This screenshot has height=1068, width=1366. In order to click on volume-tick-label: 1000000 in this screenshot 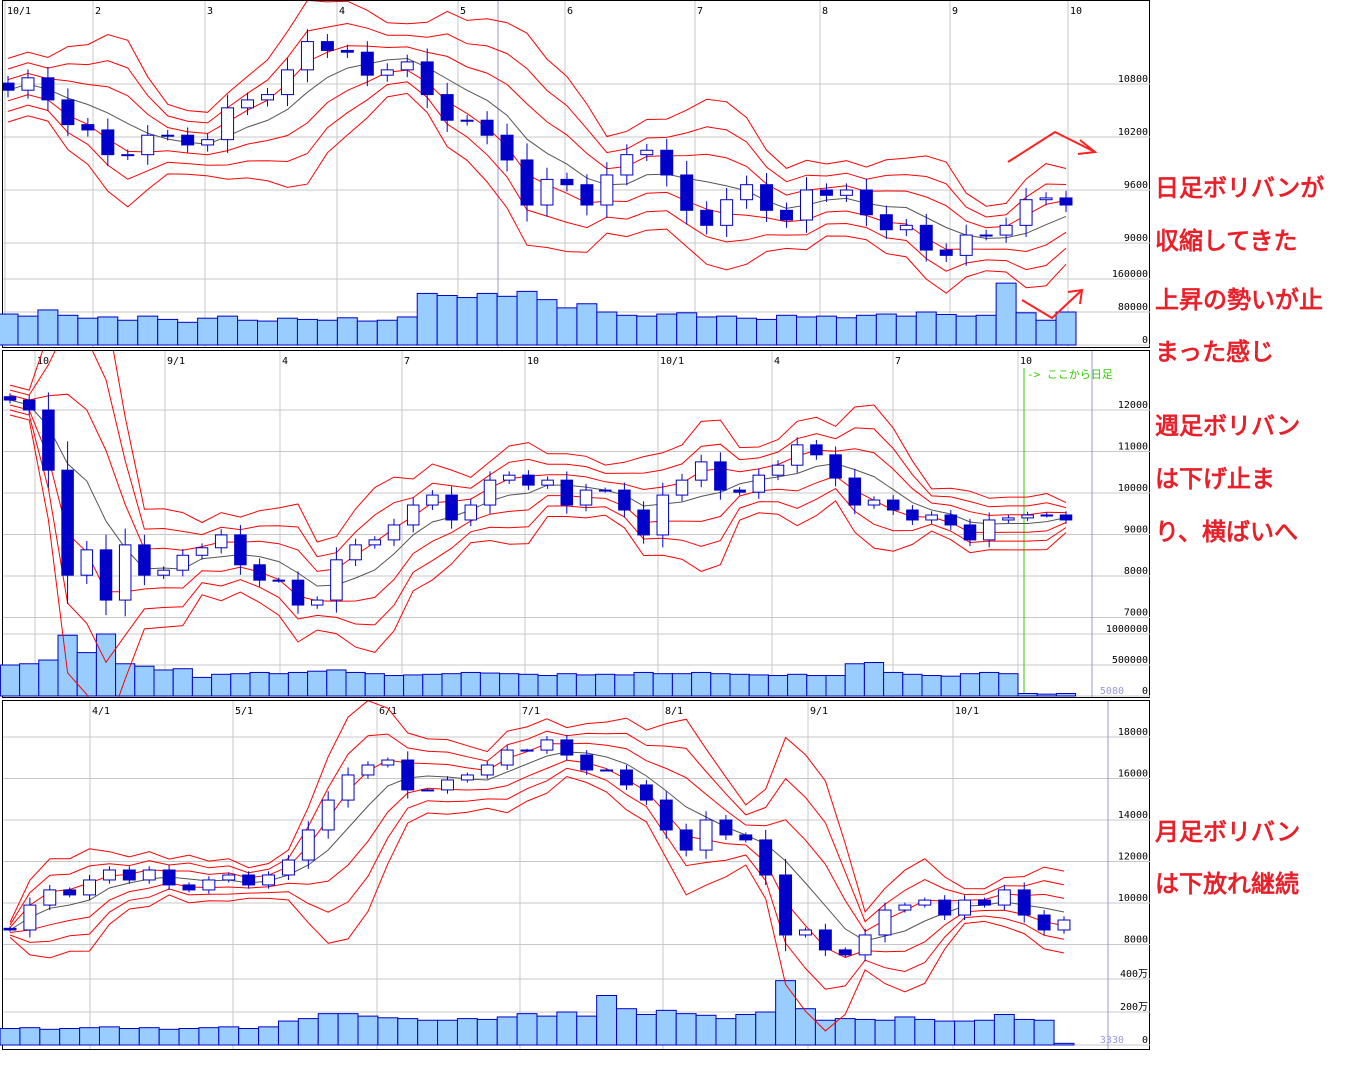, I will do `click(1127, 629)`.